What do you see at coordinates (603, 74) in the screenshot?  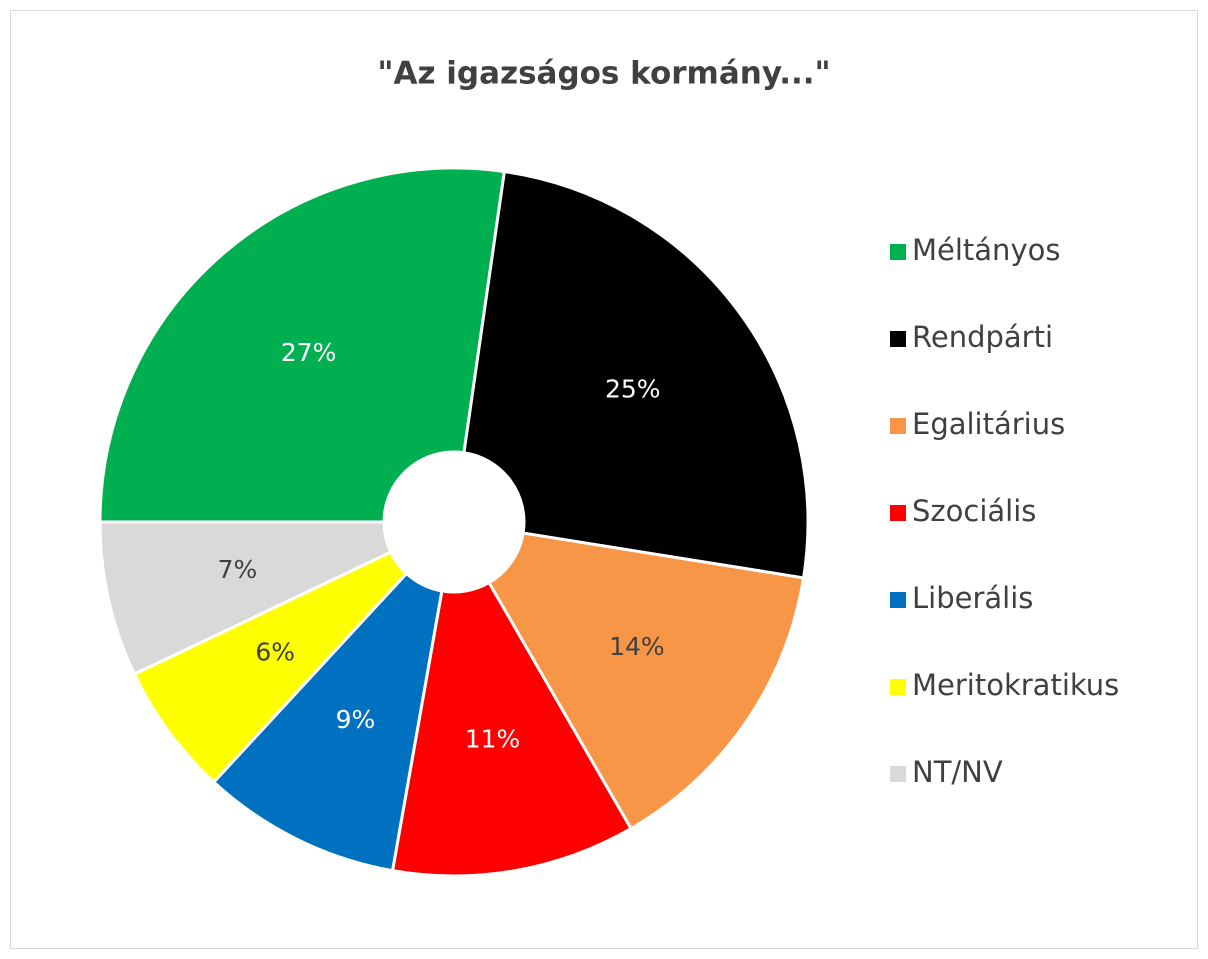 I see `chart-title: "Az igazságos kormány..."` at bounding box center [603, 74].